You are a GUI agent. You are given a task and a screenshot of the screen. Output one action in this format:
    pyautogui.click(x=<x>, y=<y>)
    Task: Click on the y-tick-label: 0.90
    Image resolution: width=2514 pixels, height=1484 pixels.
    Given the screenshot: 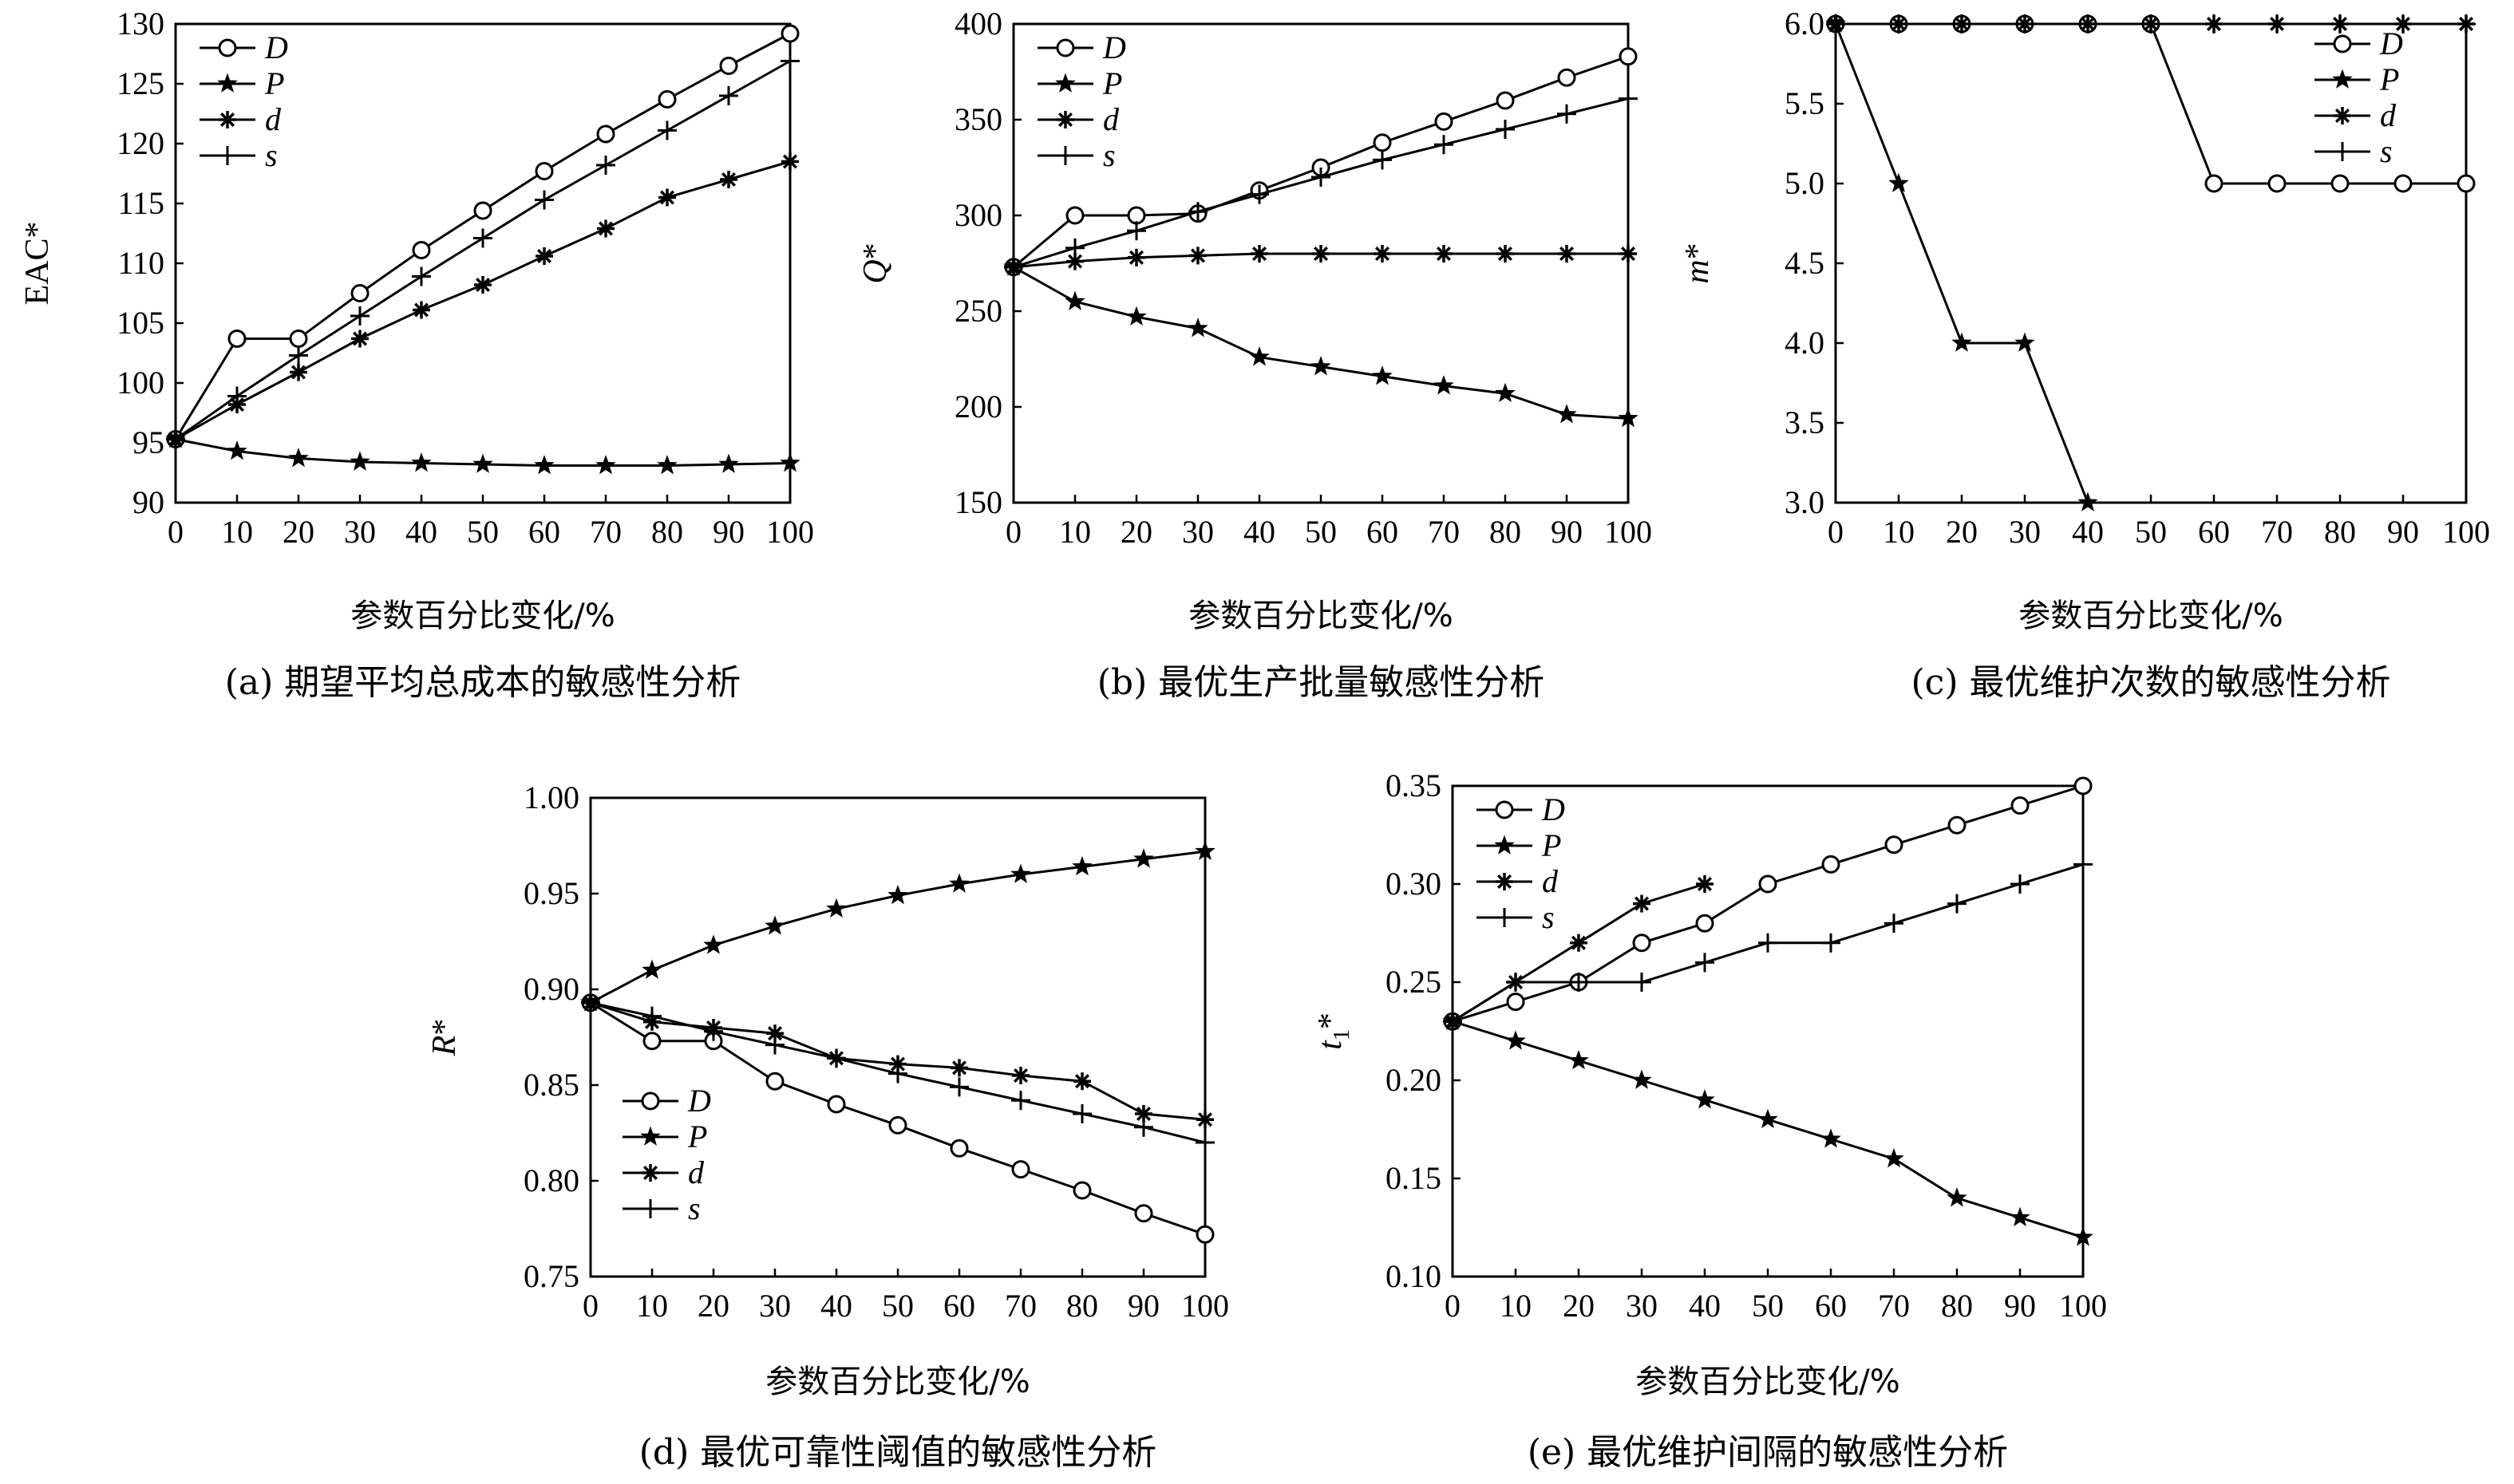 What is the action you would take?
    pyautogui.click(x=551, y=989)
    